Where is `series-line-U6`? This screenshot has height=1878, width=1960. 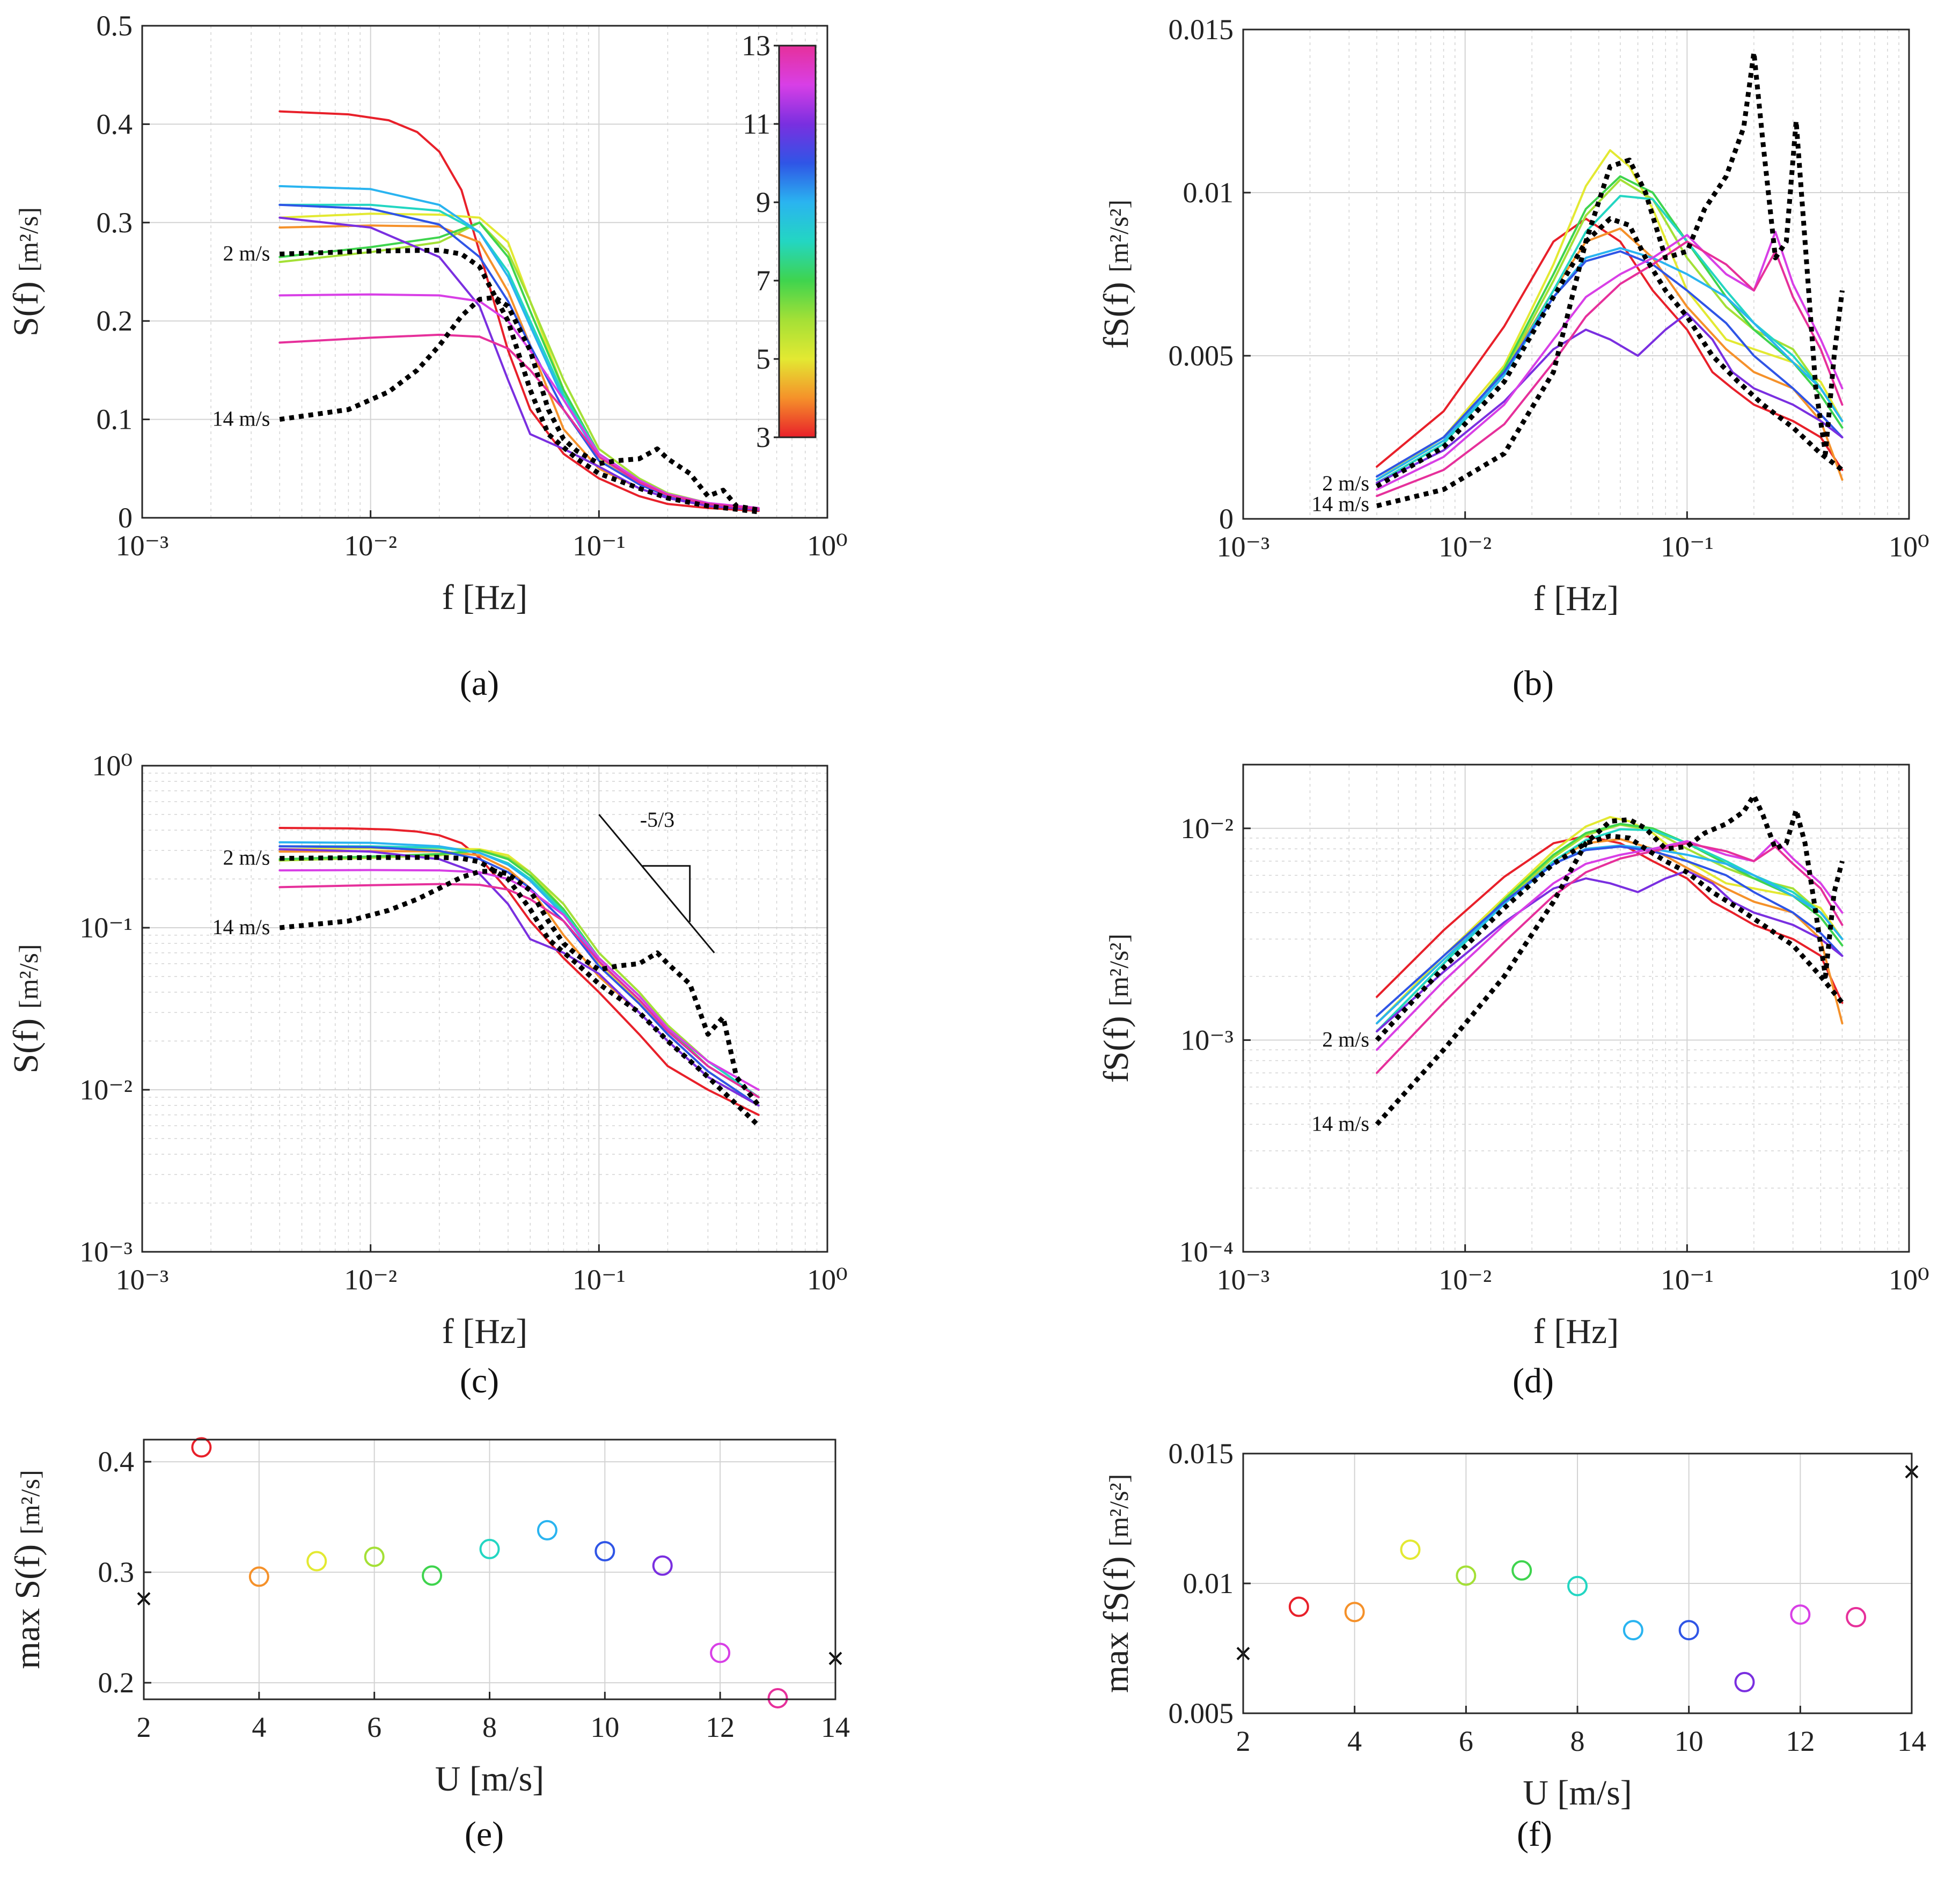
series-line-U6 is located at coordinates (519, 973).